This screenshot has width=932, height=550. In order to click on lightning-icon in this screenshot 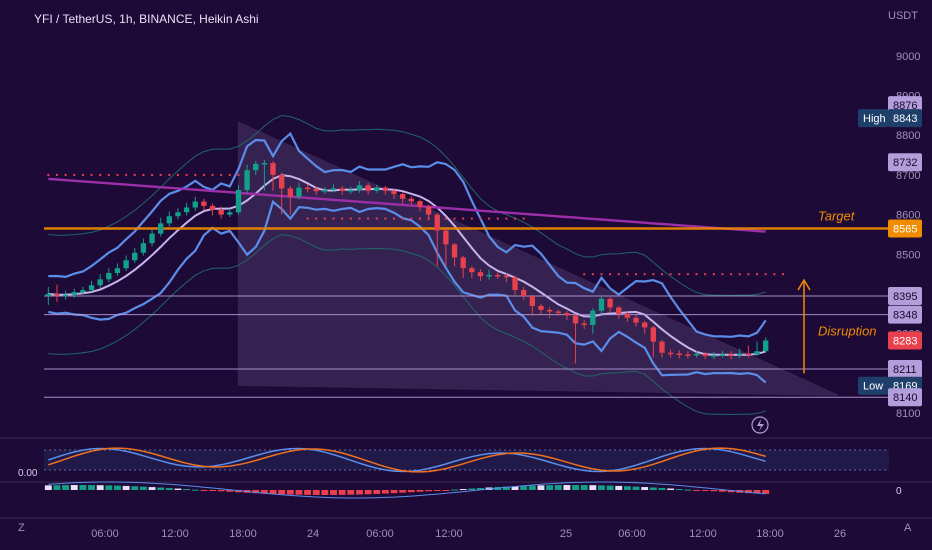, I will do `click(760, 425)`.